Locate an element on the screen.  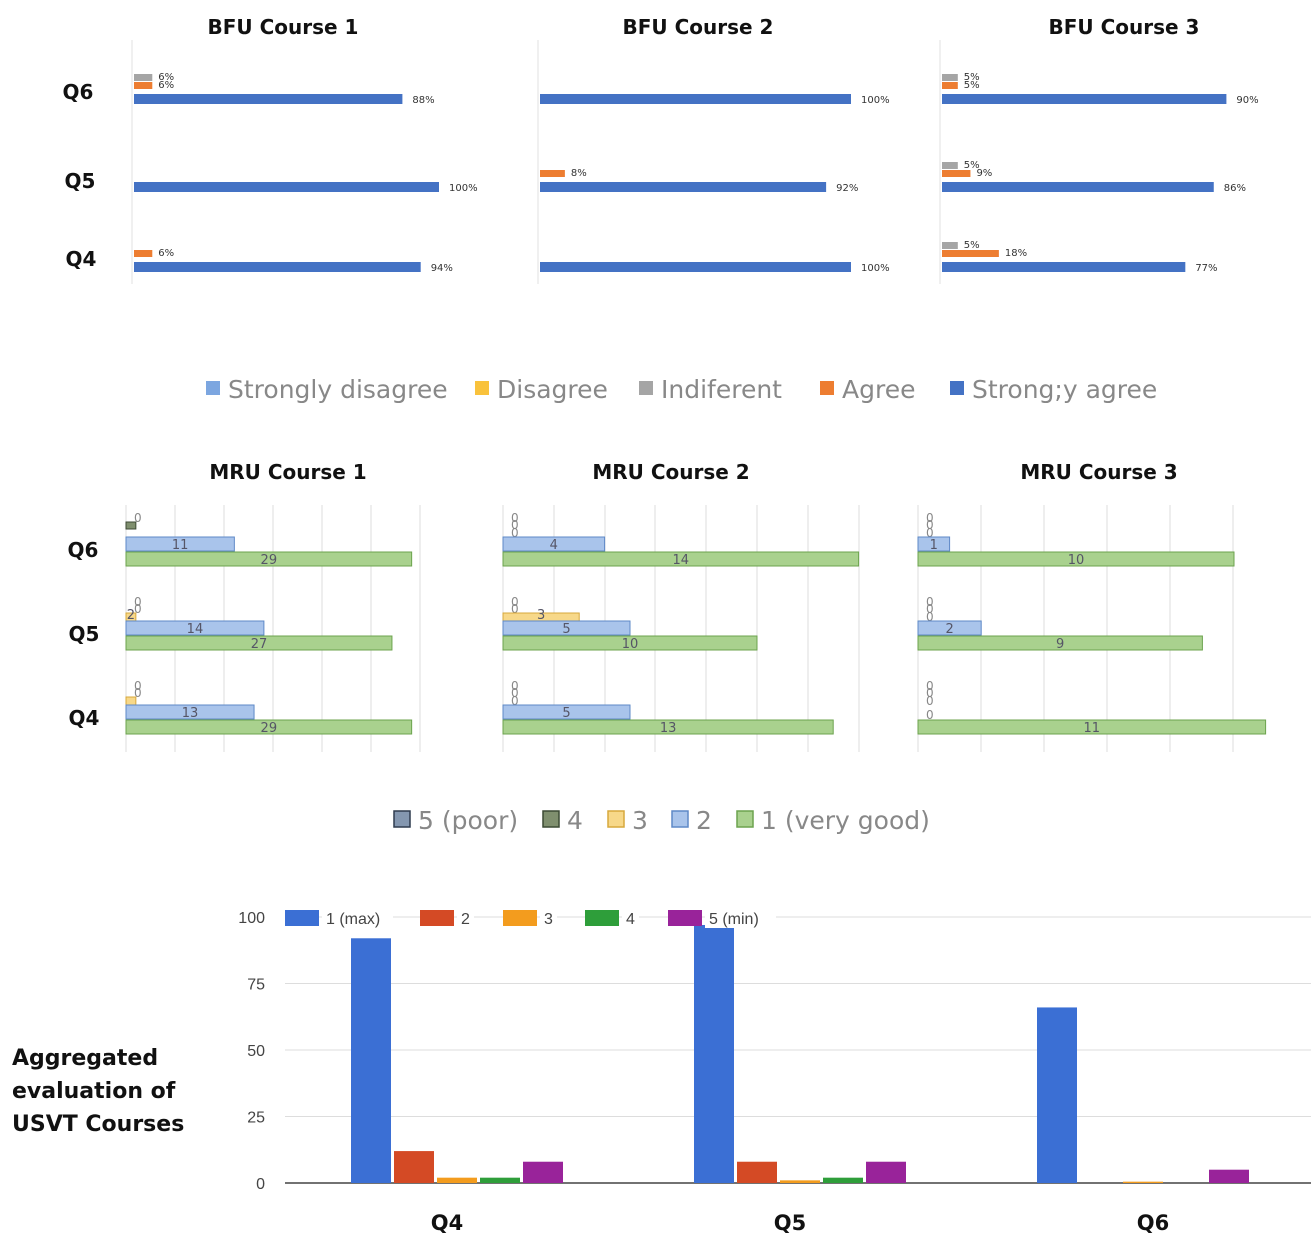
mru-2-bar-q5-1-very-good is located at coordinates (630, 643).